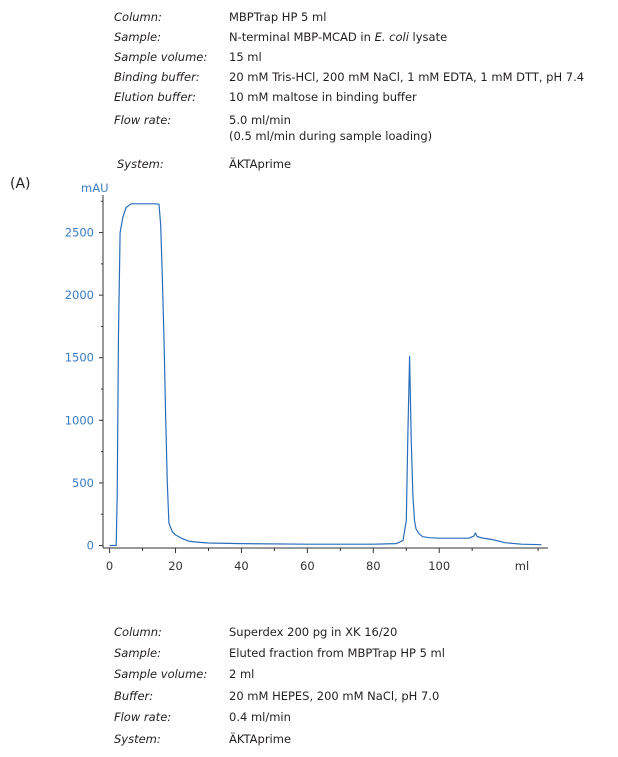 The image size is (618, 757). I want to click on param-value: 2 ml, so click(241, 674).